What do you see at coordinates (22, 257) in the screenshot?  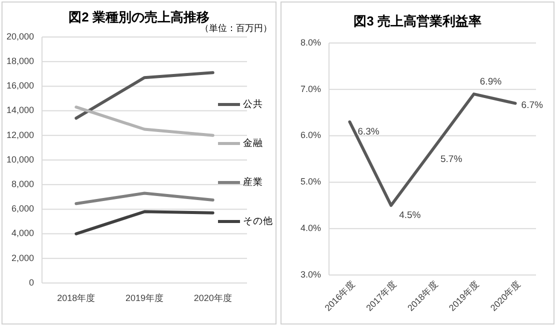 I see `y-tick-label: 2,000` at bounding box center [22, 257].